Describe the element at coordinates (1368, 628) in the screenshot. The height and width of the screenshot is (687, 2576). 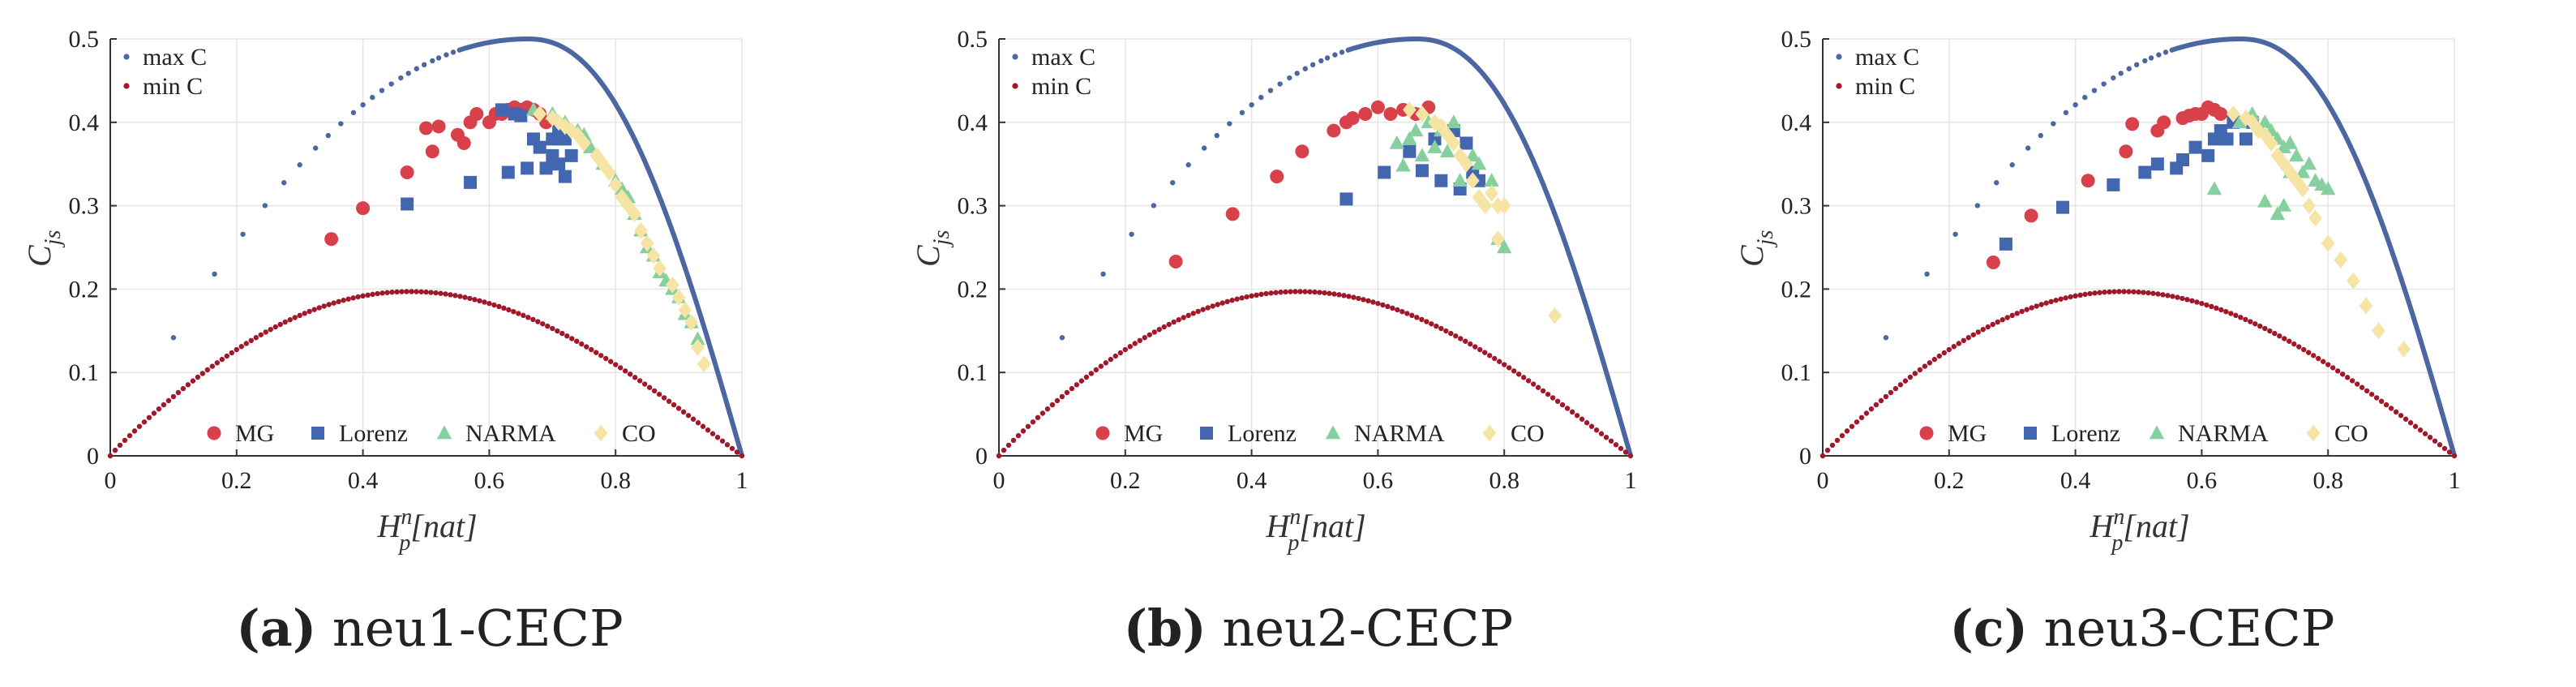
I see `caption-text: neu2-CECP` at that location.